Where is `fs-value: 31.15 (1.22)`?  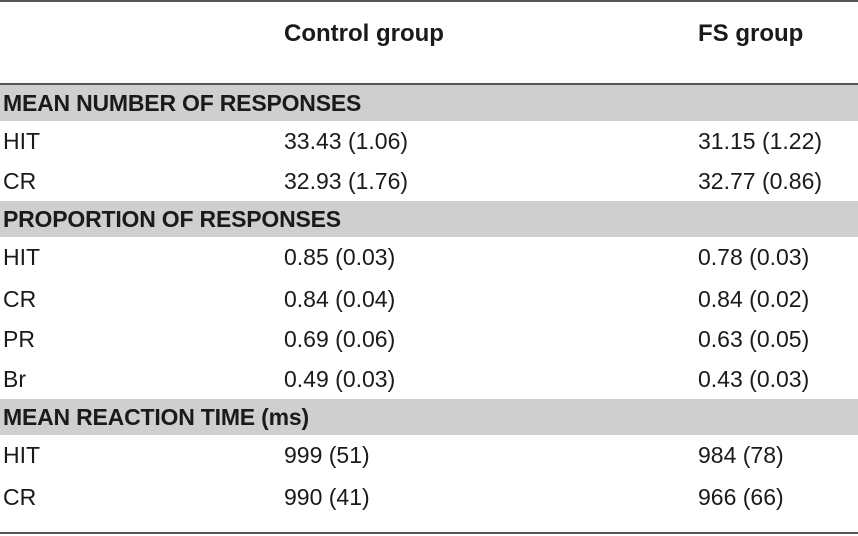 fs-value: 31.15 (1.22) is located at coordinates (760, 141).